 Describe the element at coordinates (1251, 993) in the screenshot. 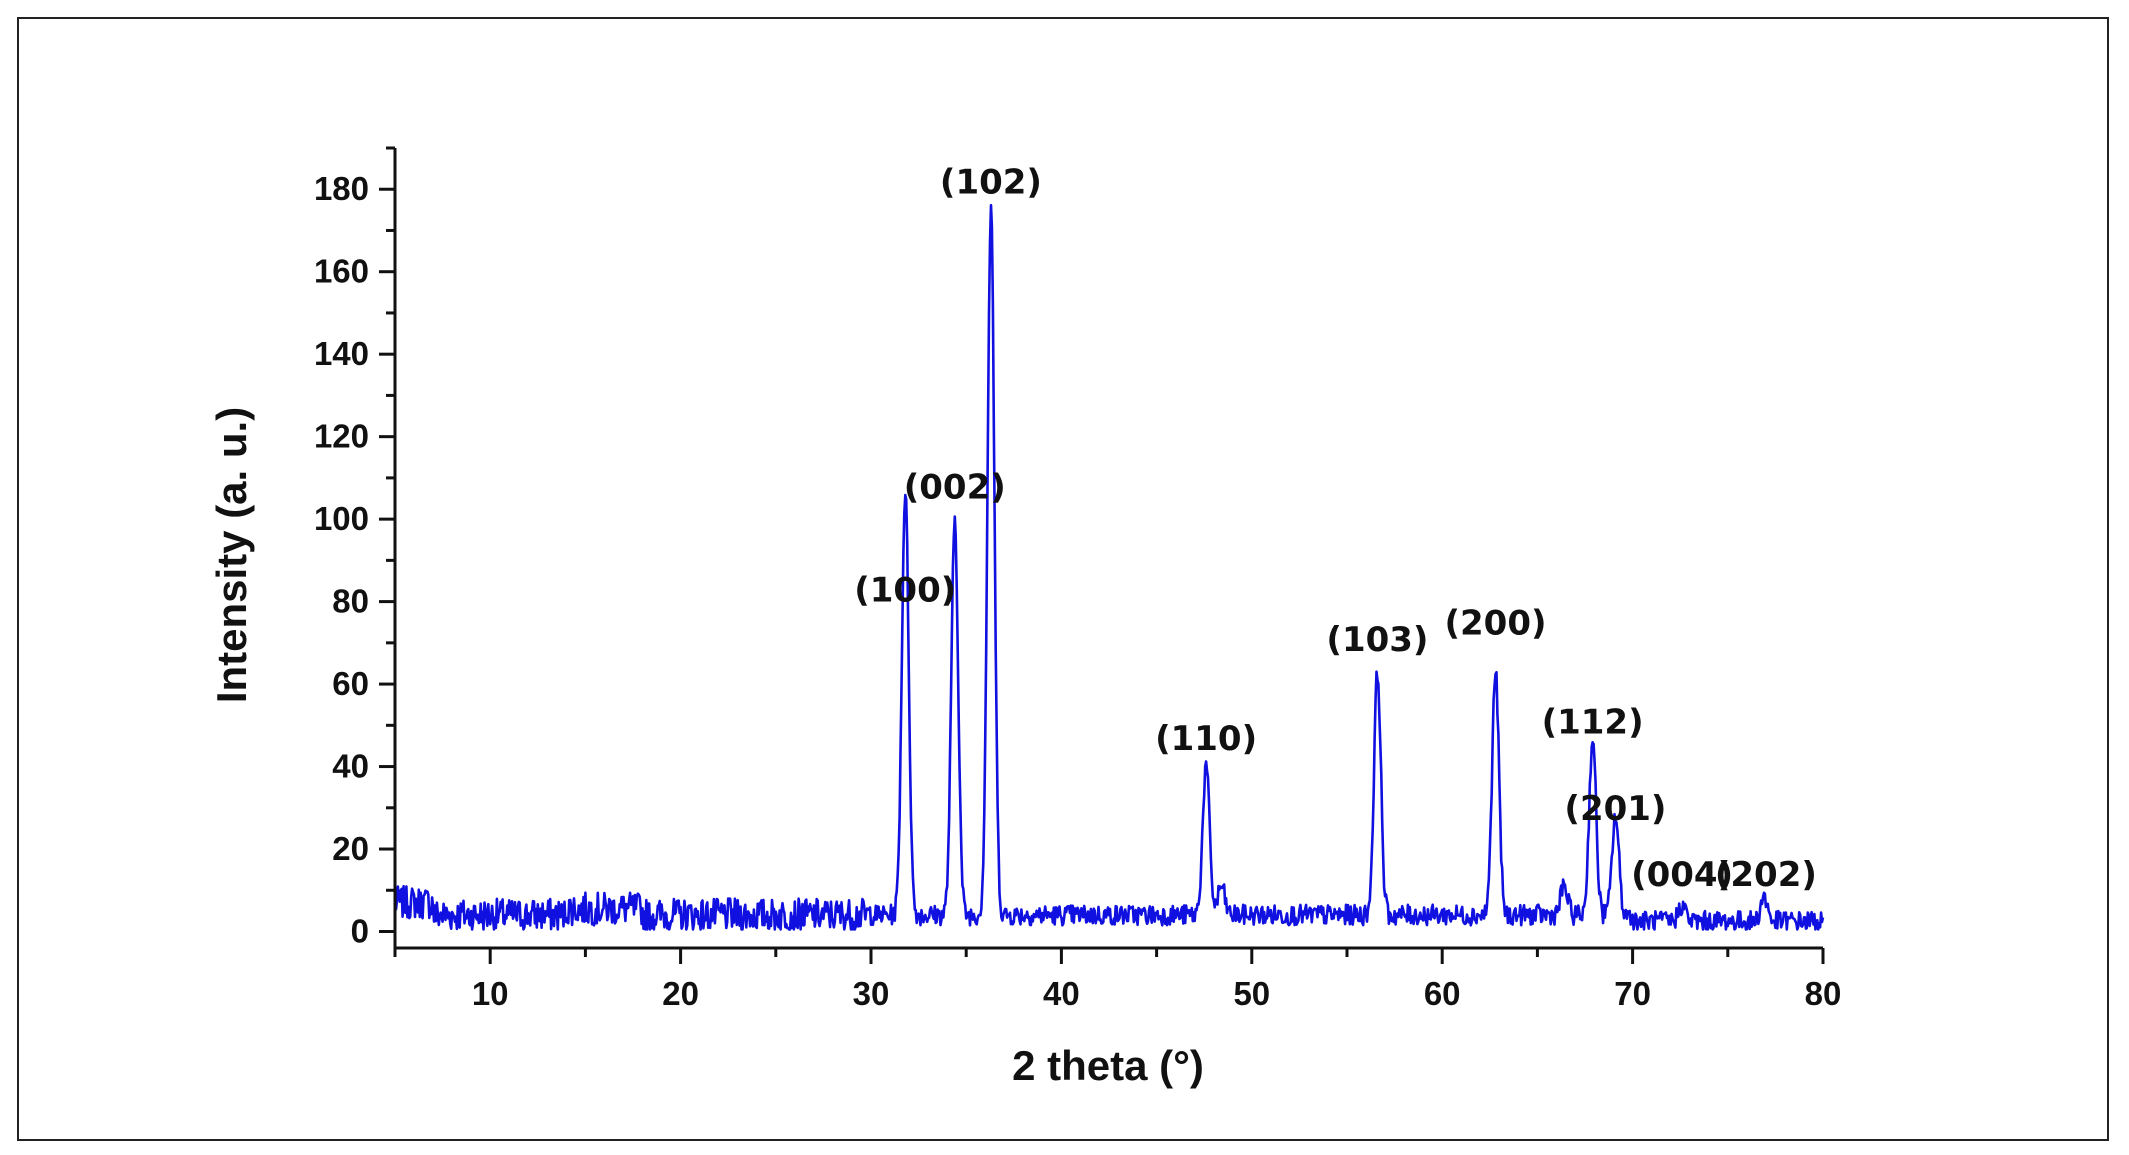

I see `x-tick-label: 50` at that location.